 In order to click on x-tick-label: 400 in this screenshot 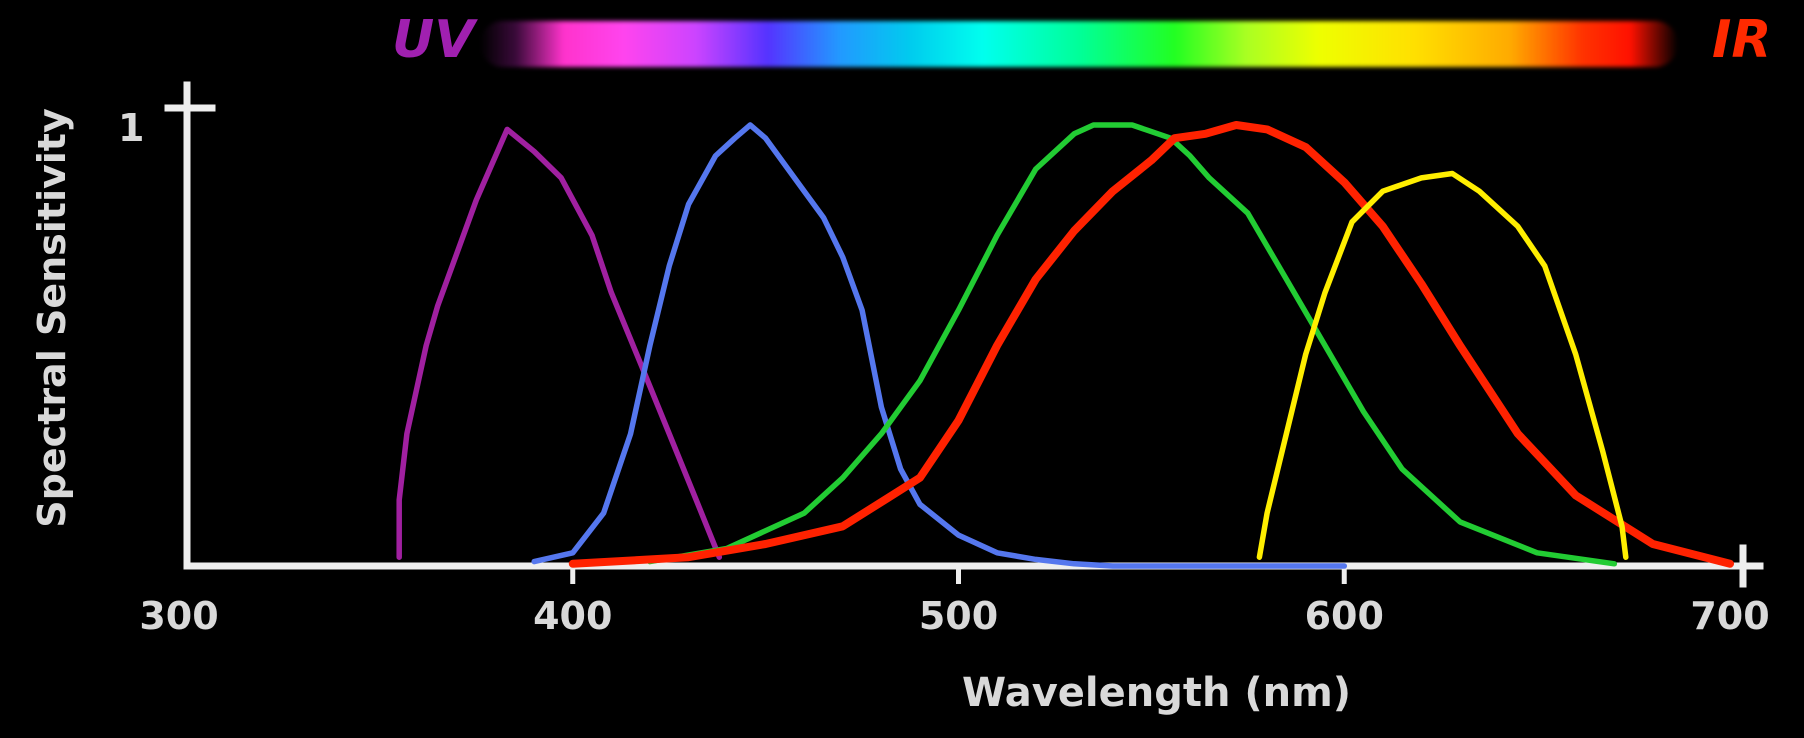, I will do `click(573, 616)`.